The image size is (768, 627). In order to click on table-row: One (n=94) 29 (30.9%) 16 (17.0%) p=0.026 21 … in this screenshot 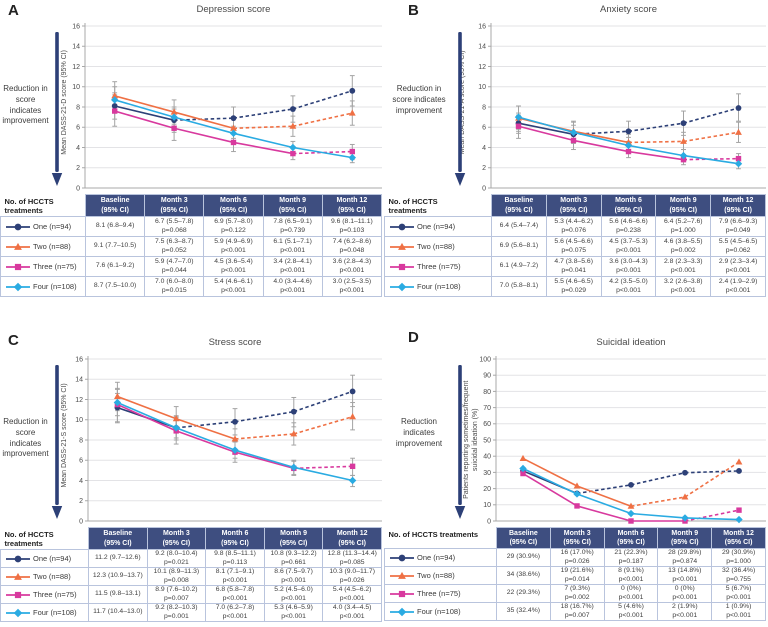, I will do `click(575, 557)`.